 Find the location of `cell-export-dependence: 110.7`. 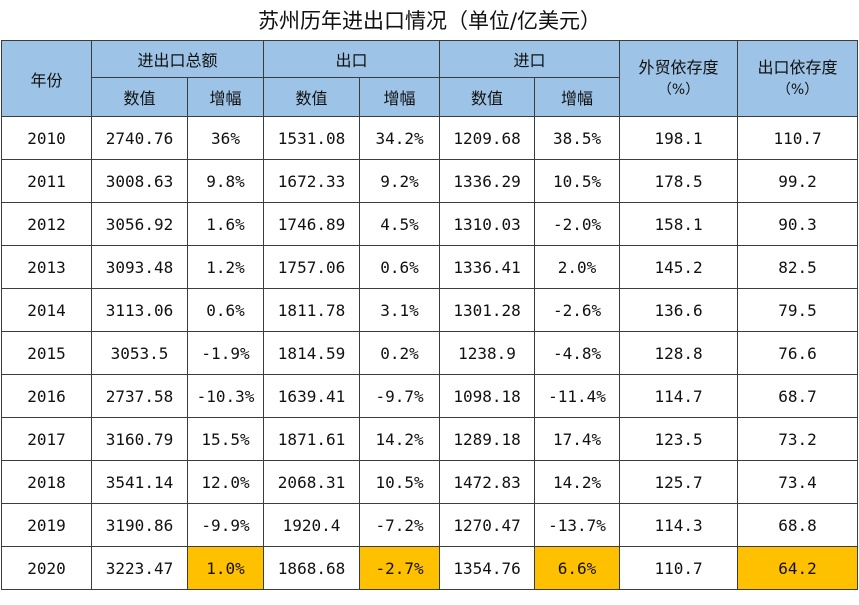

cell-export-dependence: 110.7 is located at coordinates (798, 138).